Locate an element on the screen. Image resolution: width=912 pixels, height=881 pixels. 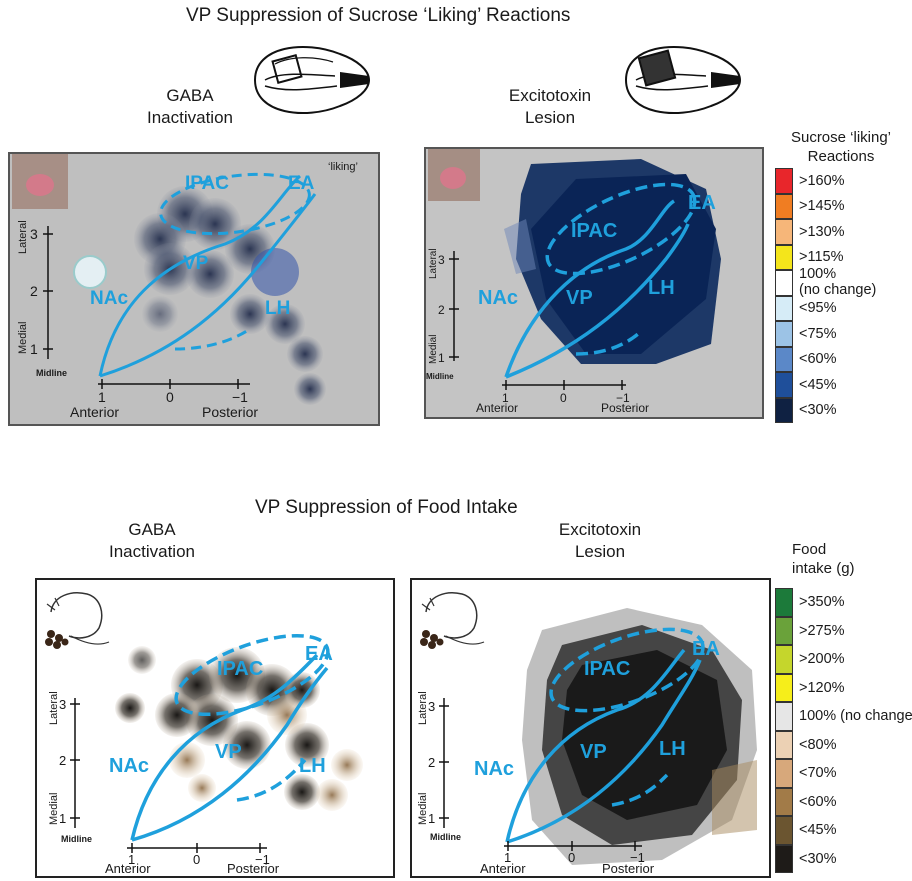
legend-label: >145% is located at coordinates (822, 206).